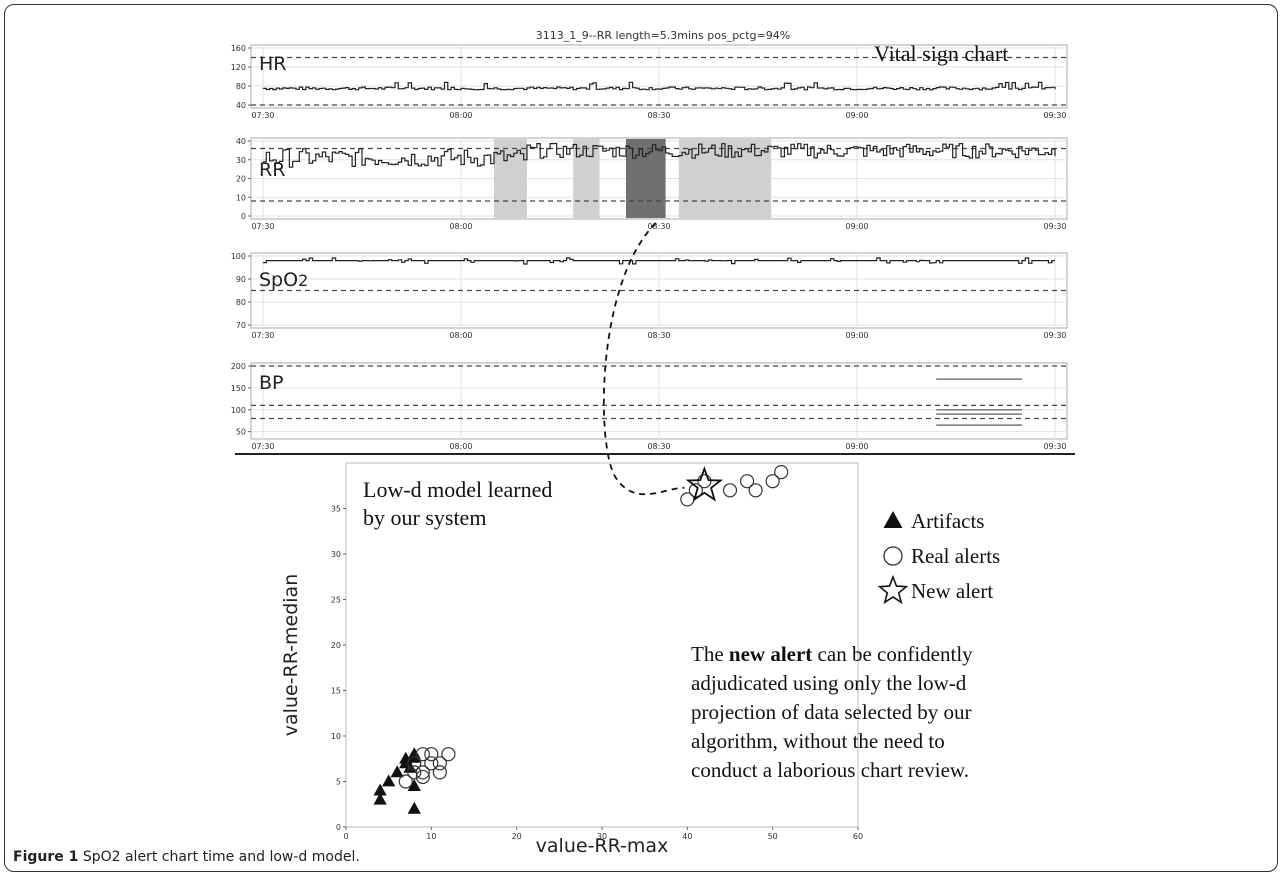 Image resolution: width=1284 pixels, height=876 pixels. What do you see at coordinates (238, 366) in the screenshot?
I see `y-tick-label: 200` at bounding box center [238, 366].